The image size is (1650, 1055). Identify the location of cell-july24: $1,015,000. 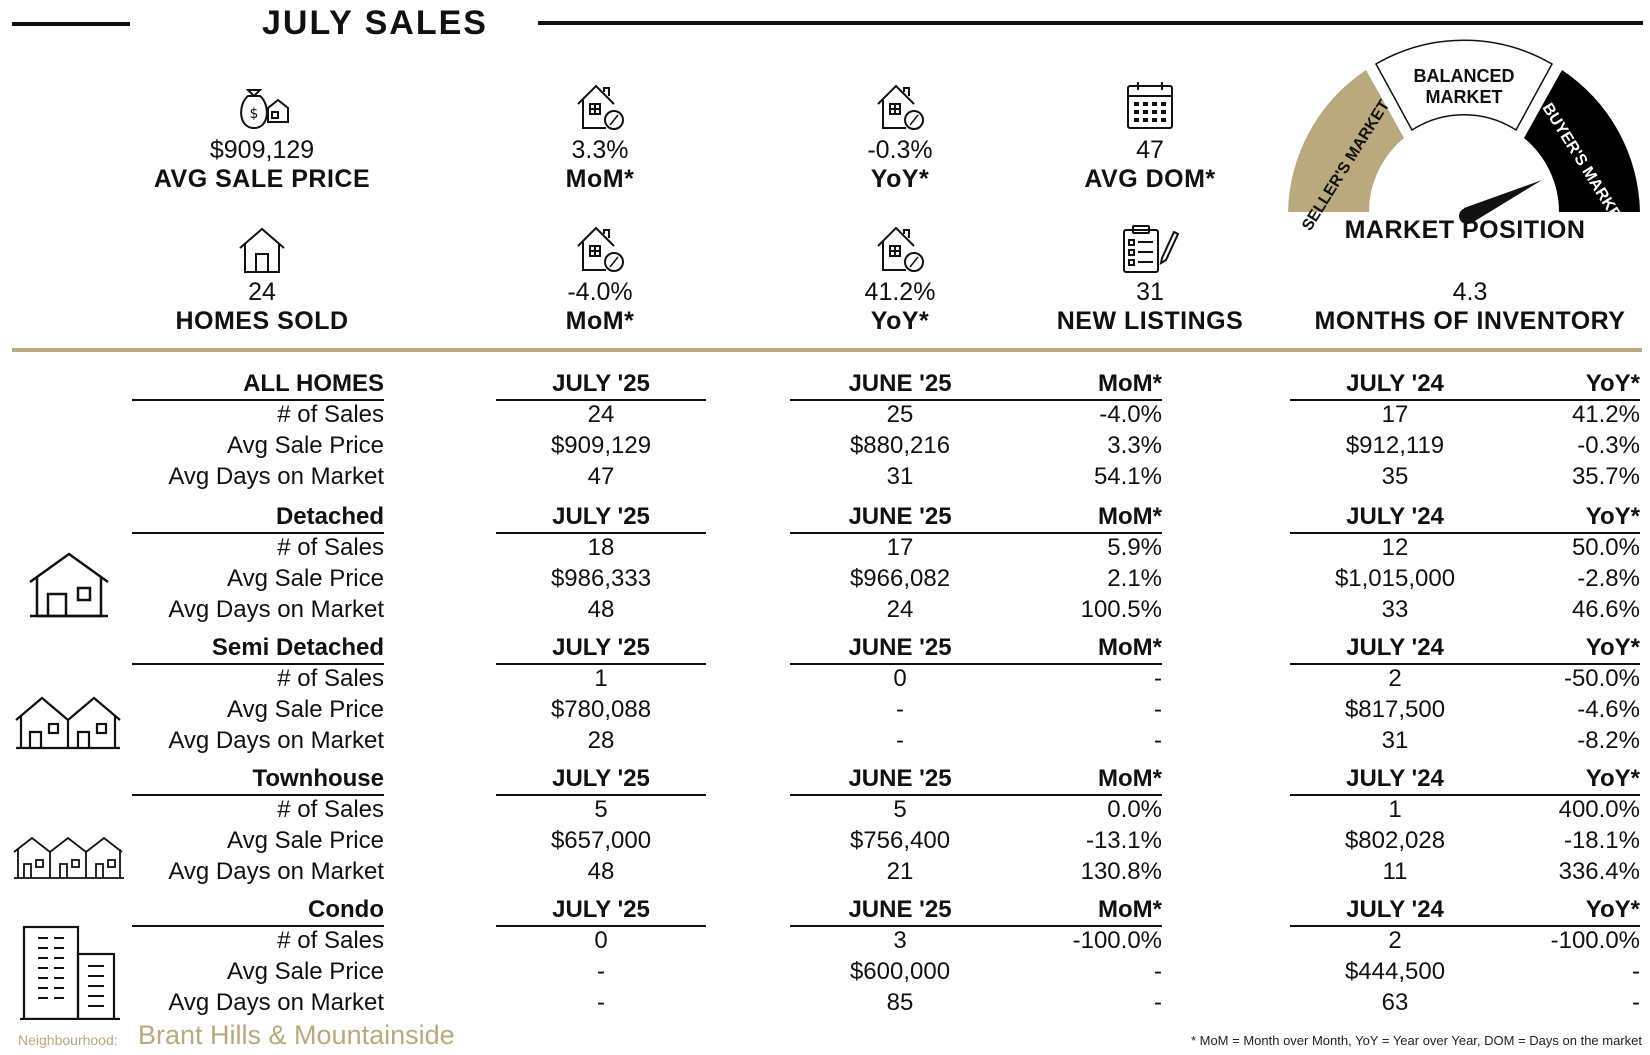
(1395, 578).